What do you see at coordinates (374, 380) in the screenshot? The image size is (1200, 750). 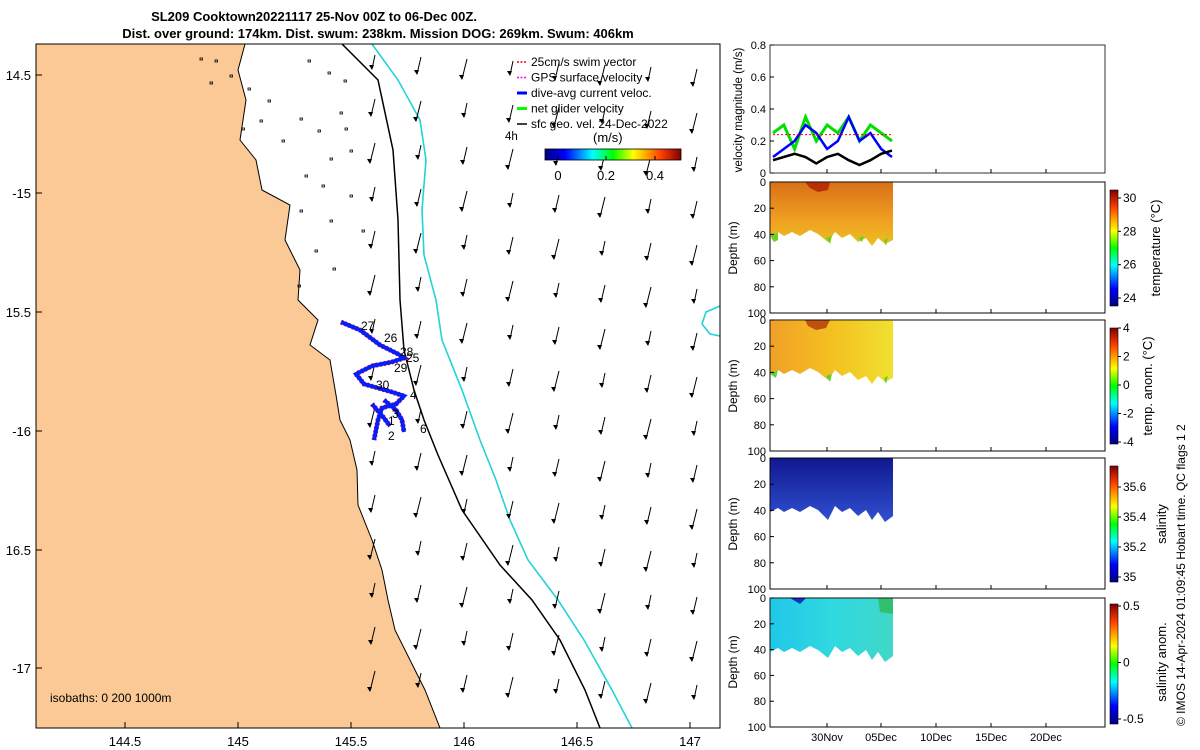 I see `track-blue-current` at bounding box center [374, 380].